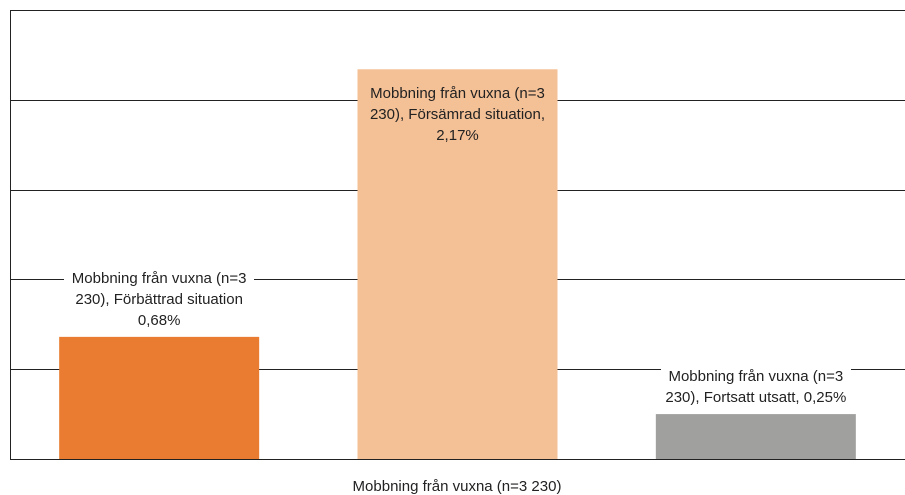 This screenshot has height=495, width=905. Describe the element at coordinates (457, 486) in the screenshot. I see `x-axis-label: Mobbning från vuxna (n=3 230)` at that location.